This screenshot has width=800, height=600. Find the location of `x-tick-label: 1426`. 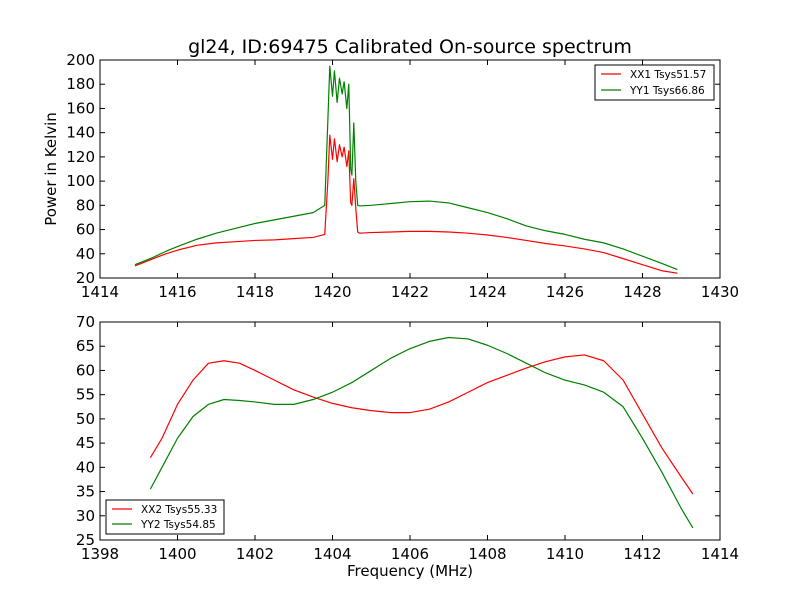

x-tick-label: 1426 is located at coordinates (565, 292).